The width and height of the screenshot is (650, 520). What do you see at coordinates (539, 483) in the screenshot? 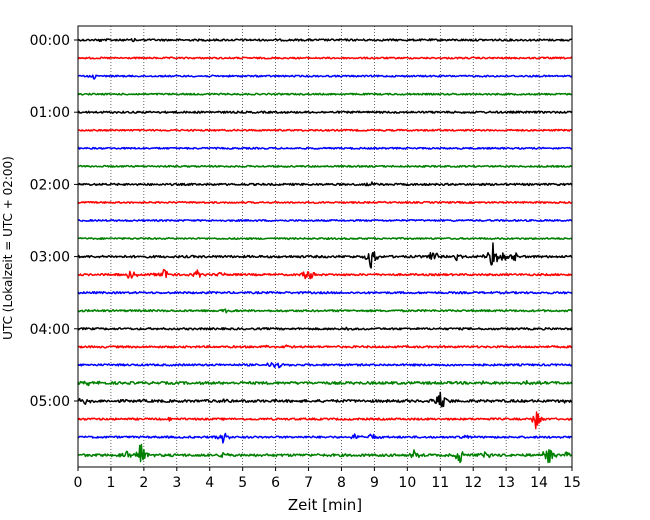
I see `x-tick-label: 14` at bounding box center [539, 483].